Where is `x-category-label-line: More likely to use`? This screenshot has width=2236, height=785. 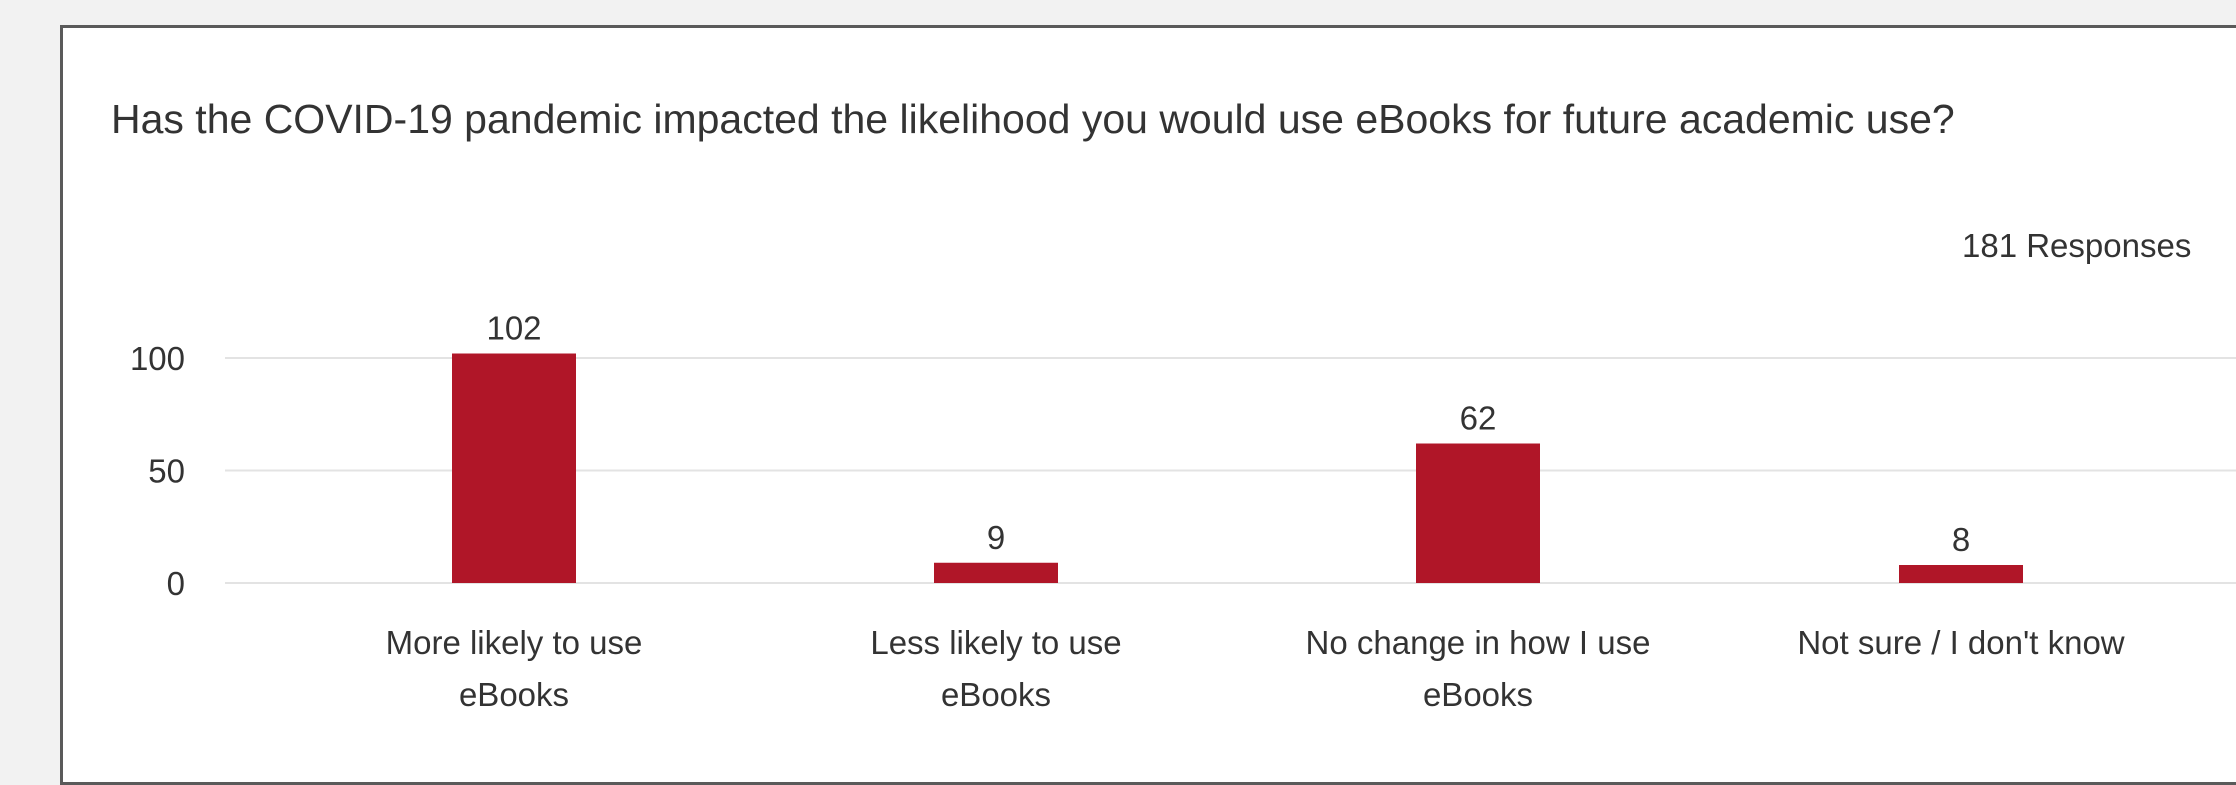
x-category-label-line: More likely to use is located at coordinates (514, 642).